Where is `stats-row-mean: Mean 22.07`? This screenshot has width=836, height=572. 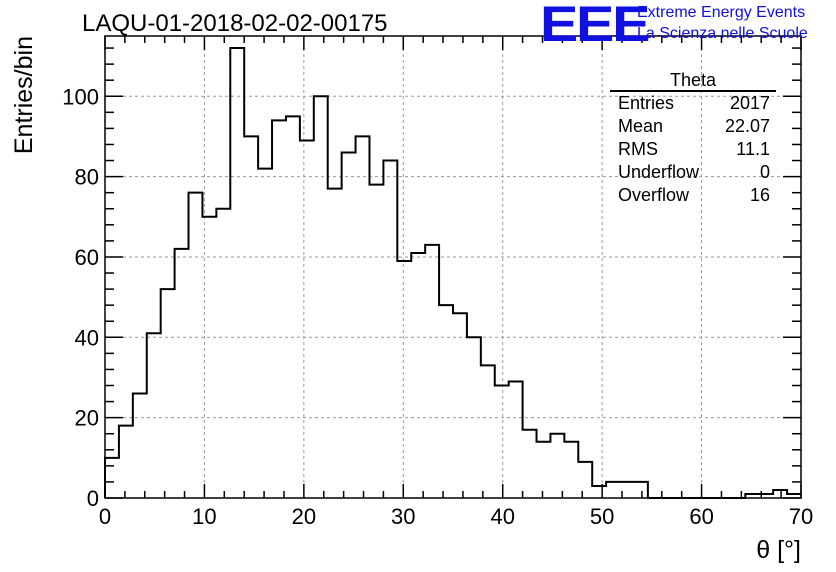 stats-row-mean: Mean 22.07 is located at coordinates (693, 126).